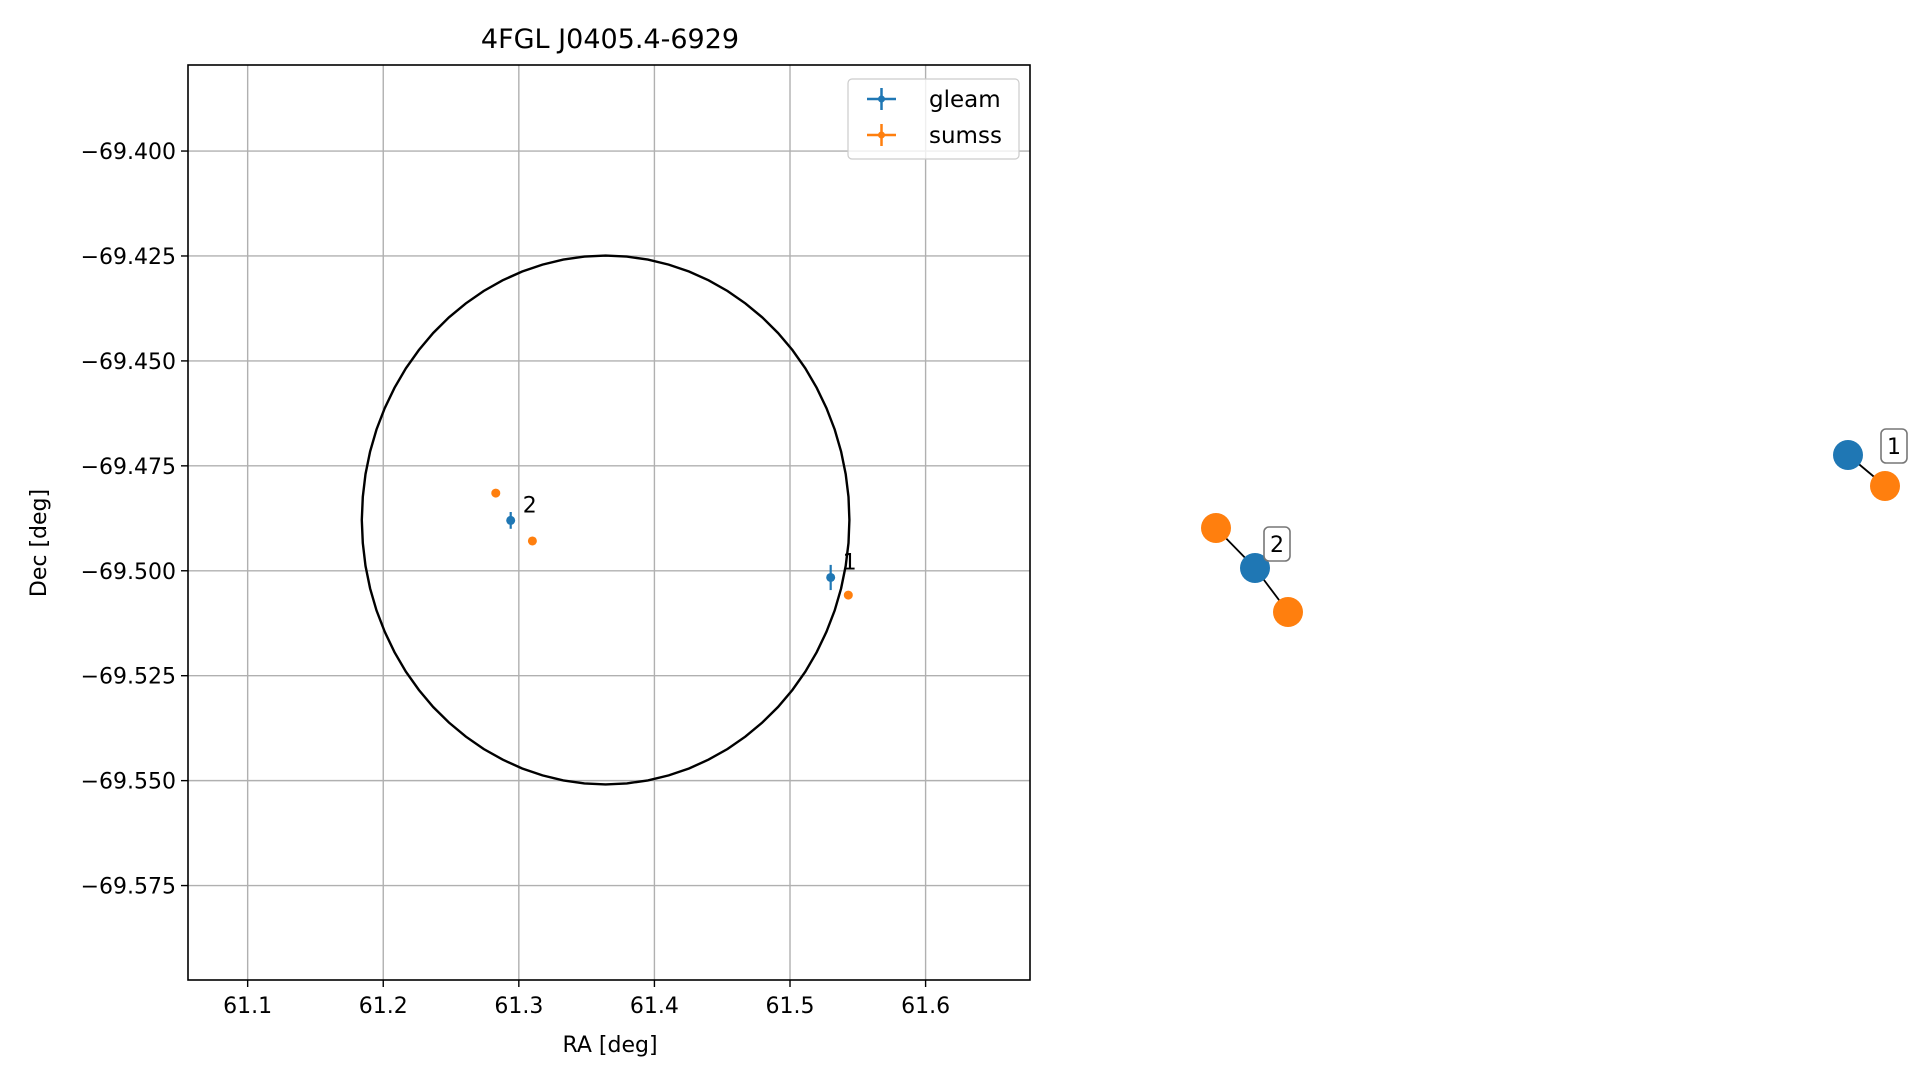  What do you see at coordinates (383, 1006) in the screenshot?
I see `x-tick-label: 61.2` at bounding box center [383, 1006].